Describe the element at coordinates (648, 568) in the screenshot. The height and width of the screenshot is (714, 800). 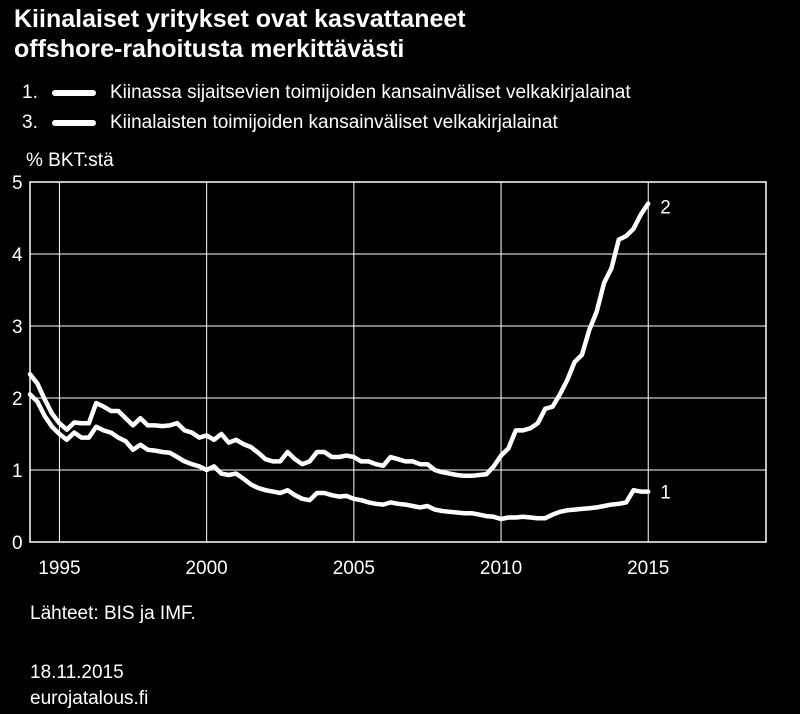
I see `x-tick-label: 2015` at that location.